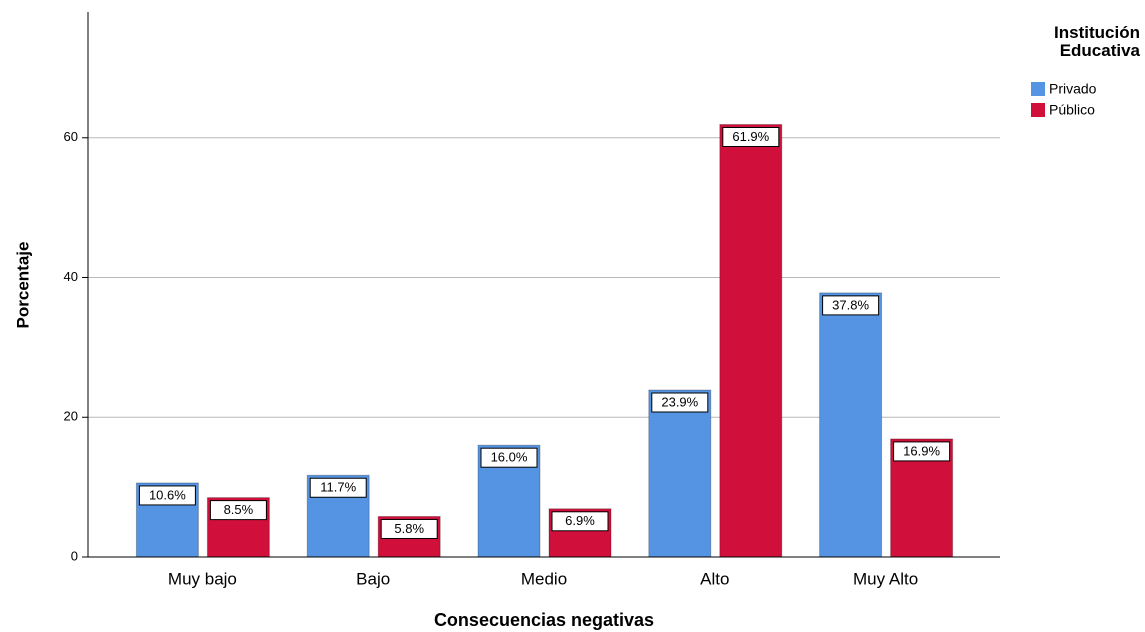 The width and height of the screenshot is (1145, 632). I want to click on y-axis-title: Porcentaje, so click(22, 285).